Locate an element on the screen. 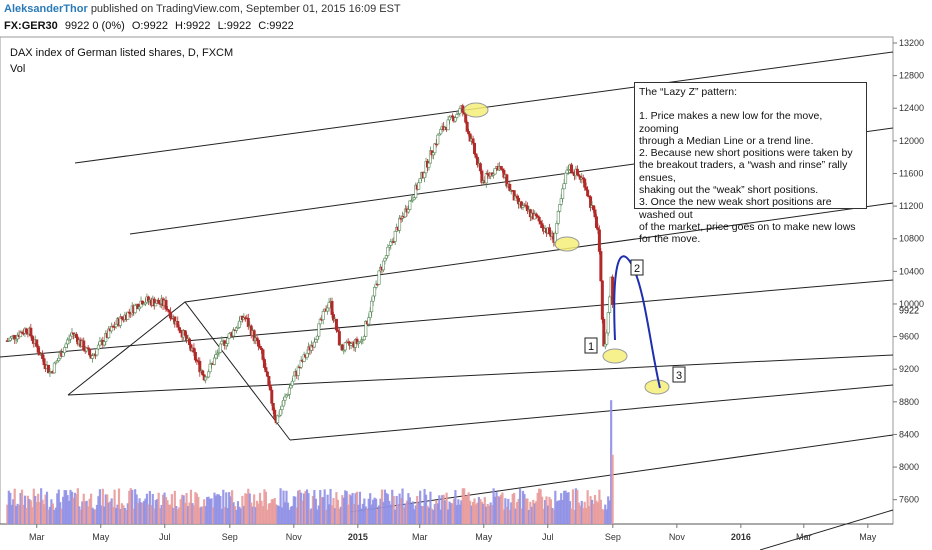 This screenshot has height=550, width=932. symbol-label: FX:GER30 is located at coordinates (31, 26).